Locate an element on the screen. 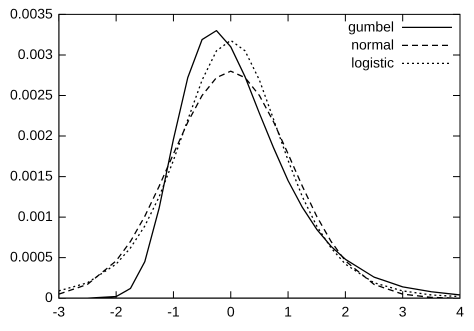  x-tick-label: -2 is located at coordinates (116, 311).